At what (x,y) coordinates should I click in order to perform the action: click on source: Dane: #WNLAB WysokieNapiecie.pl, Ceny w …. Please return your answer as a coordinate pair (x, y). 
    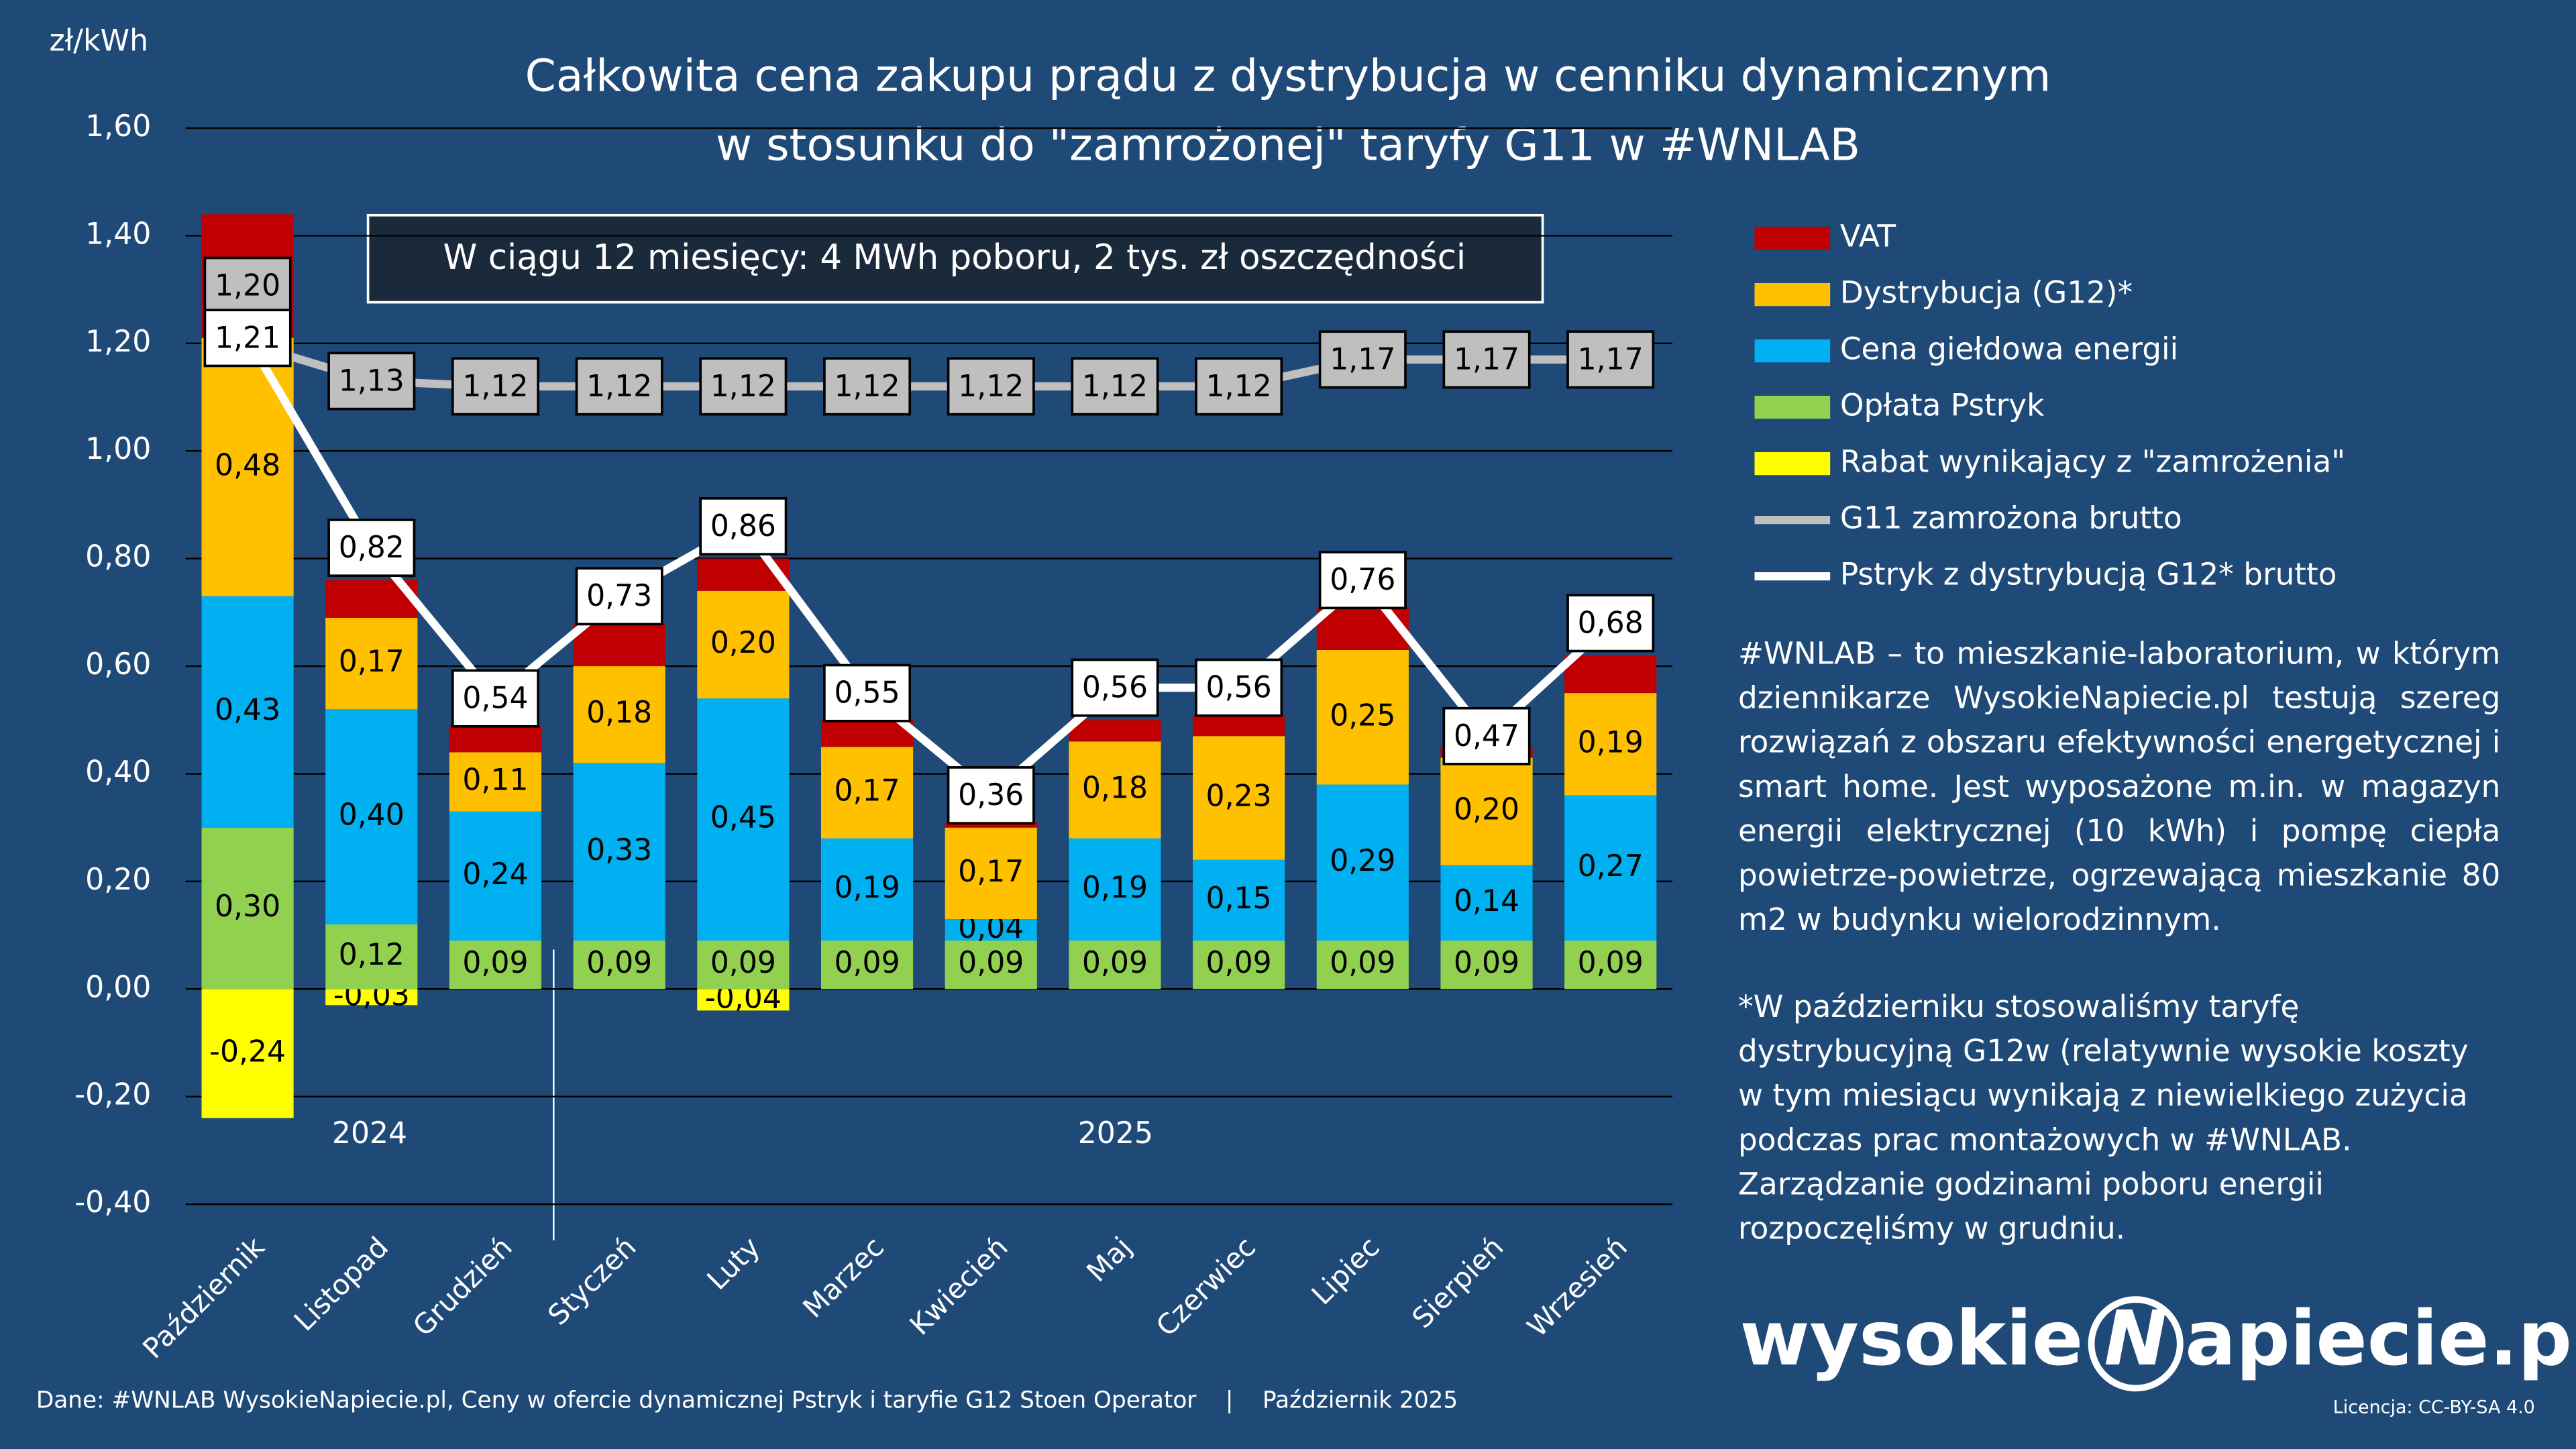
    Looking at the image, I should click on (747, 1400).